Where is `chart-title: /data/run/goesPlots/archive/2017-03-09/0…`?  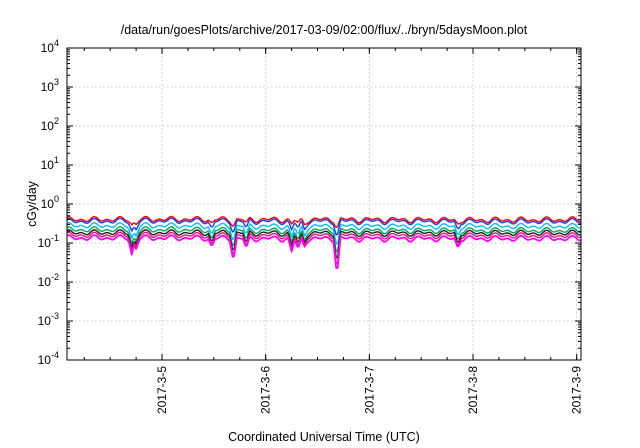 chart-title: /data/run/goesPlots/archive/2017-03-09/0… is located at coordinates (324, 30).